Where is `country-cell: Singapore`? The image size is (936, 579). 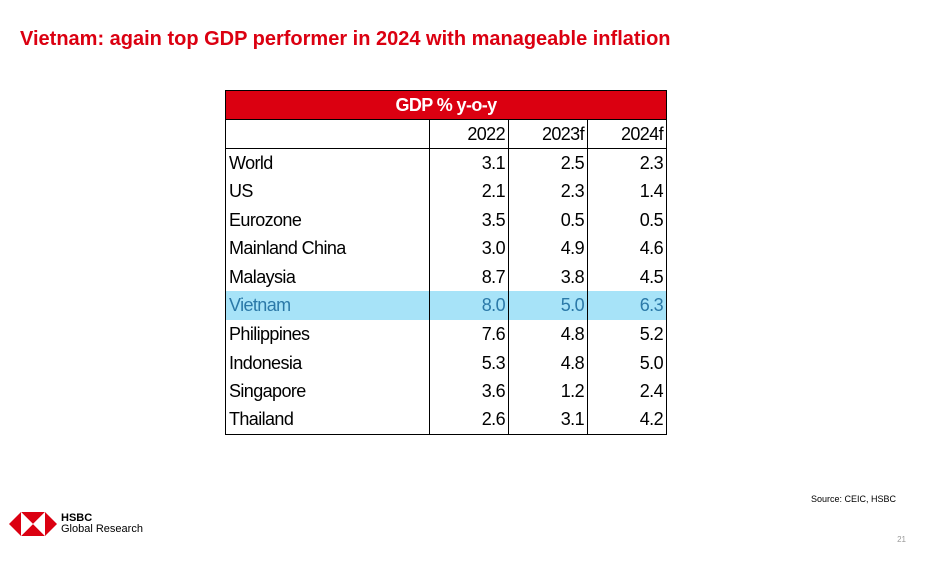 country-cell: Singapore is located at coordinates (327, 391).